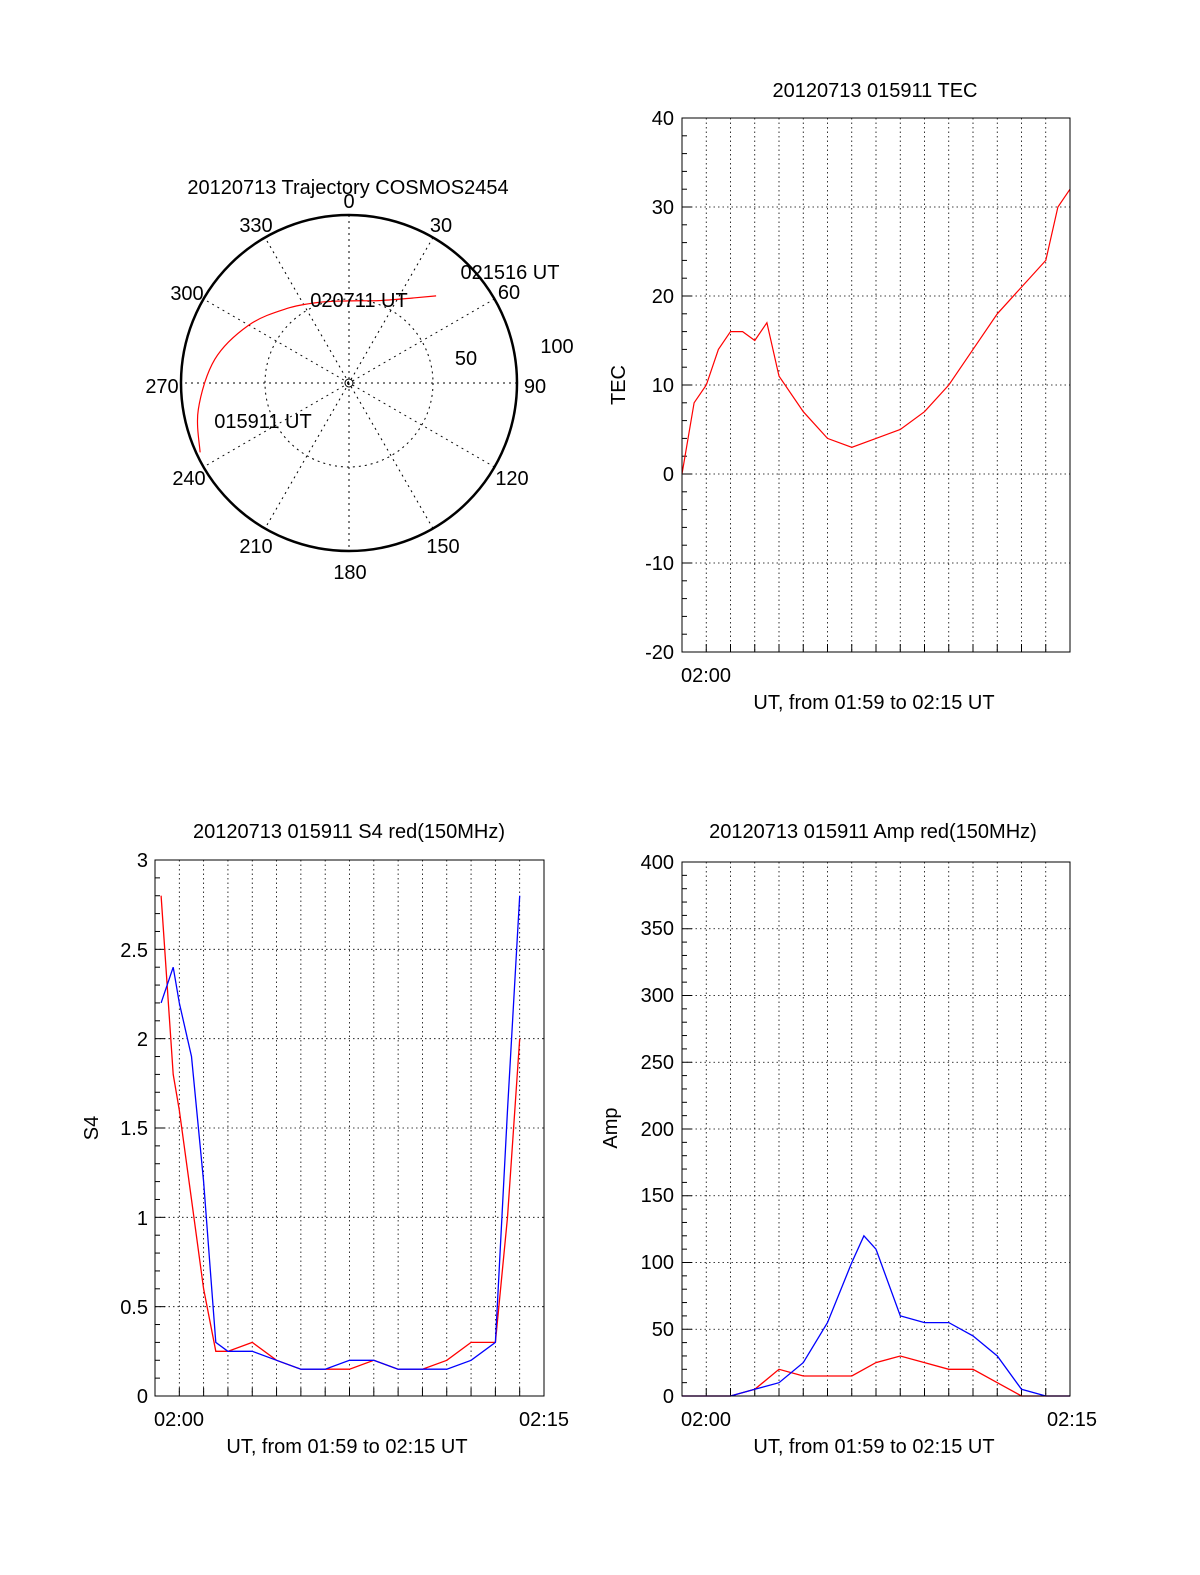 This screenshot has width=1200, height=1575. I want to click on tec-ytick-neg10: -10, so click(659, 564).